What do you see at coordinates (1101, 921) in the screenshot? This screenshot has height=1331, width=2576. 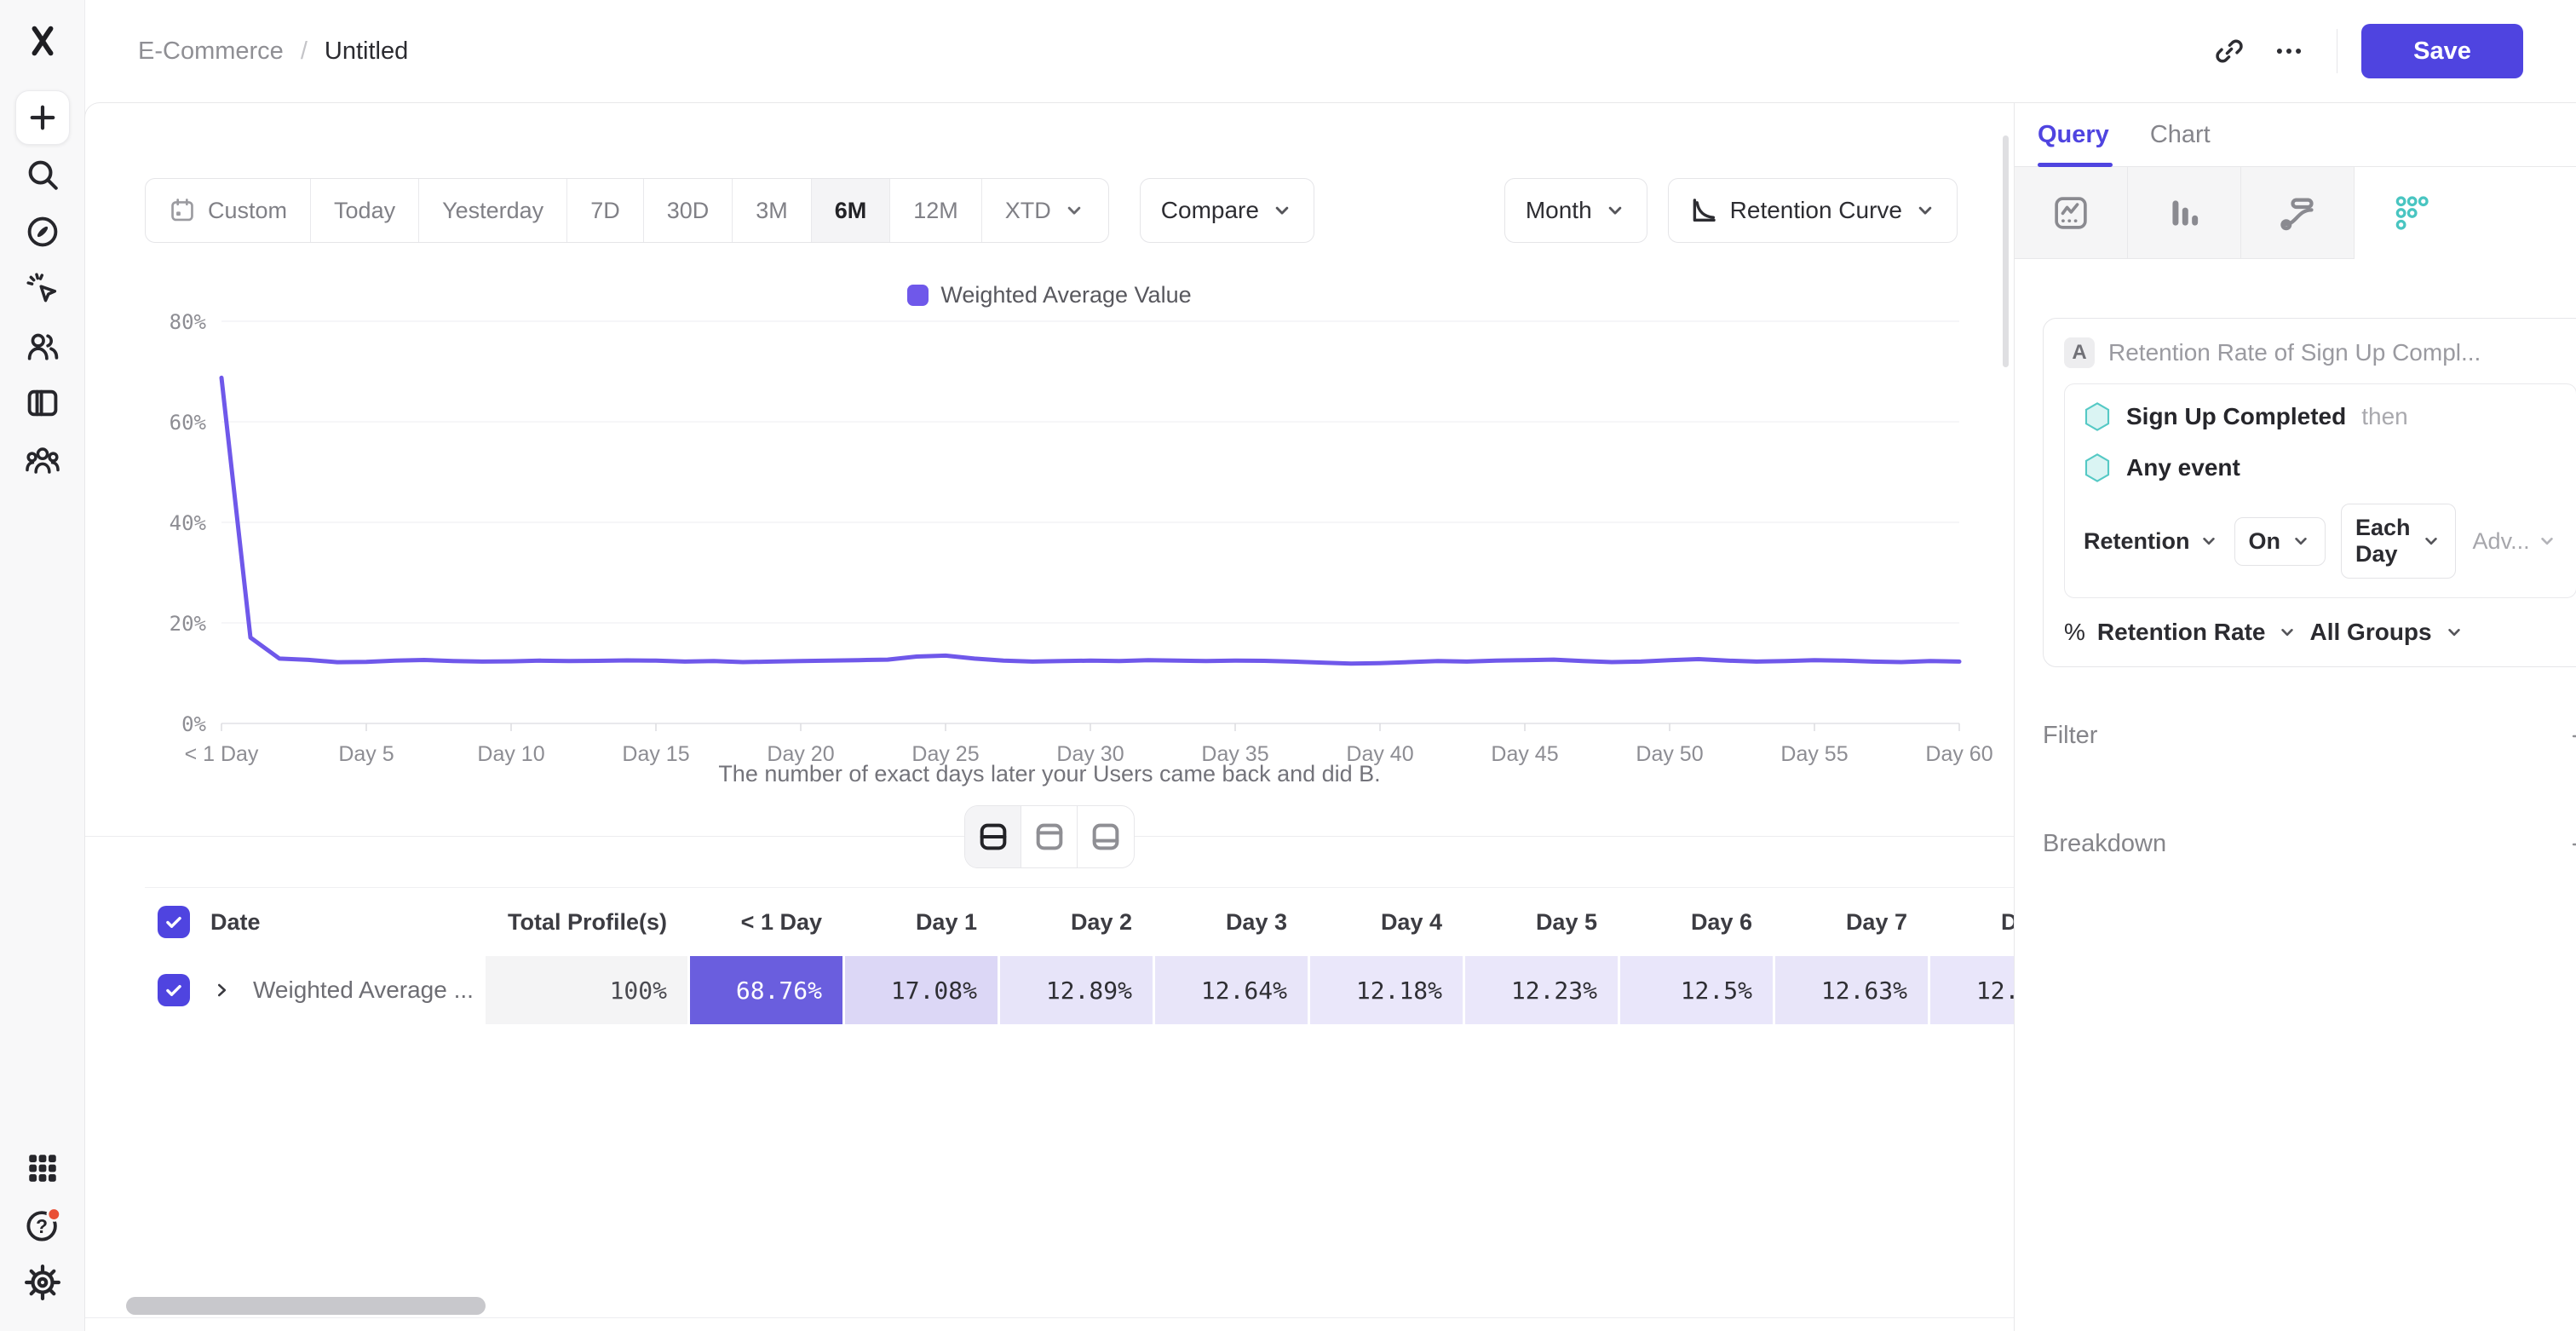 I see `column-header-day-2: Day 2` at bounding box center [1101, 921].